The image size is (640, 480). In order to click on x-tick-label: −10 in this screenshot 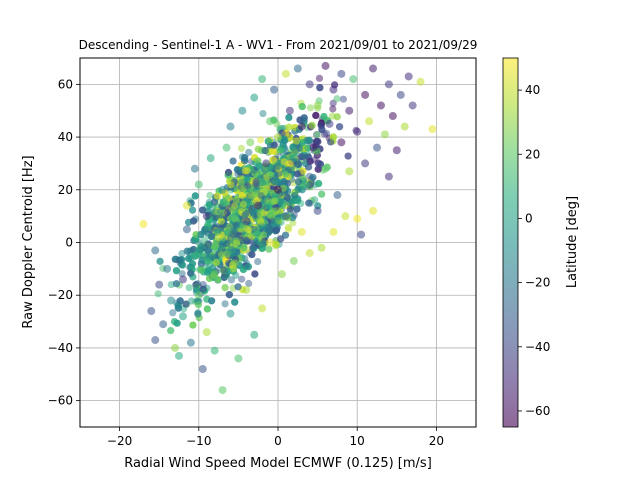, I will do `click(198, 441)`.